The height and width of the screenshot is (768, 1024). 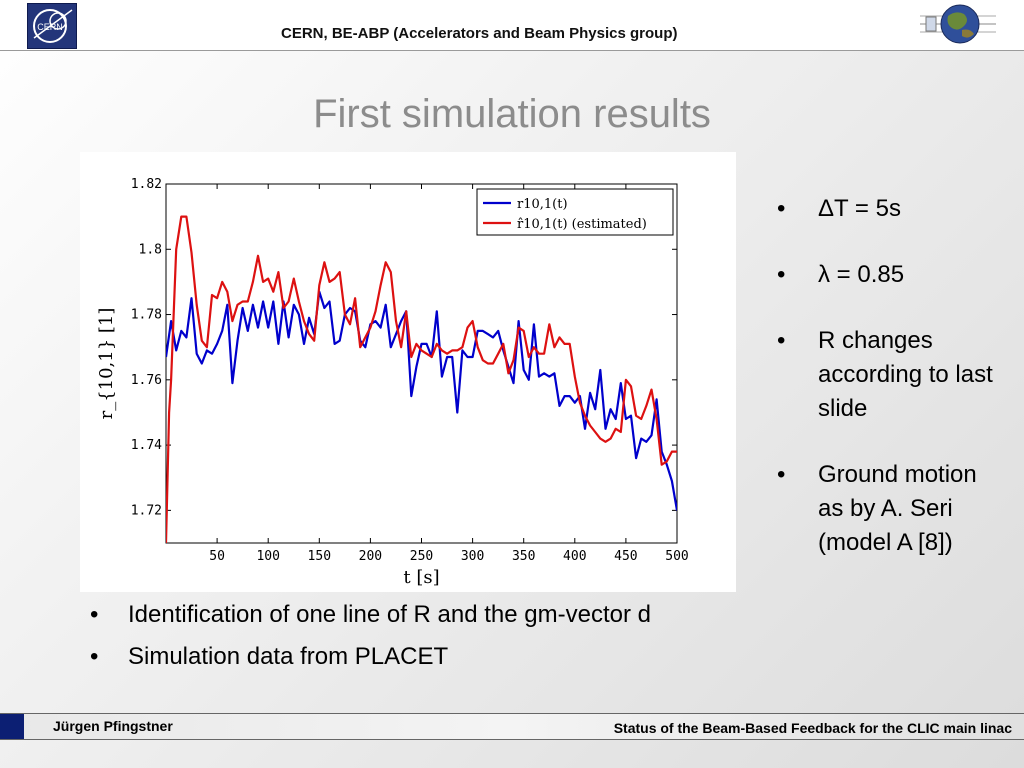 What do you see at coordinates (150, 249) in the screenshot?
I see `y-tick-label: 1.8` at bounding box center [150, 249].